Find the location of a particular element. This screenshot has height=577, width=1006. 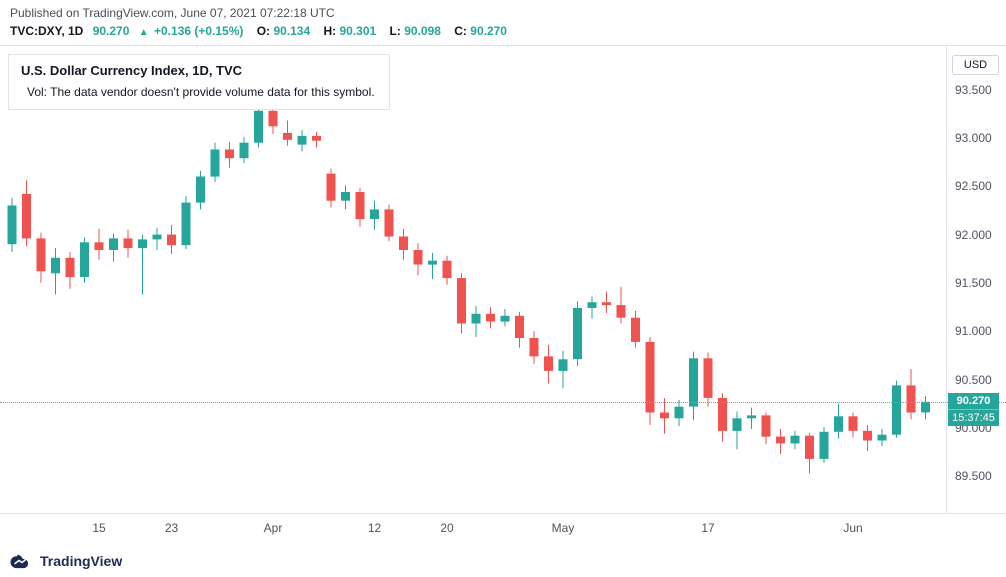

last-price-badge-group: 90.270 15:37:45 is located at coordinates (973, 409).